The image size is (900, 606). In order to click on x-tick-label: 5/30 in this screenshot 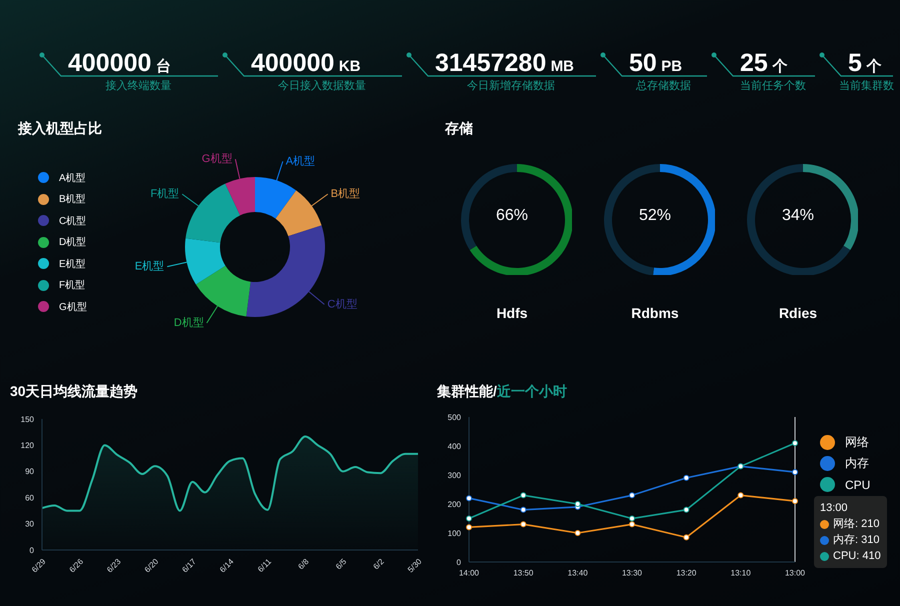, I will do `click(415, 565)`.